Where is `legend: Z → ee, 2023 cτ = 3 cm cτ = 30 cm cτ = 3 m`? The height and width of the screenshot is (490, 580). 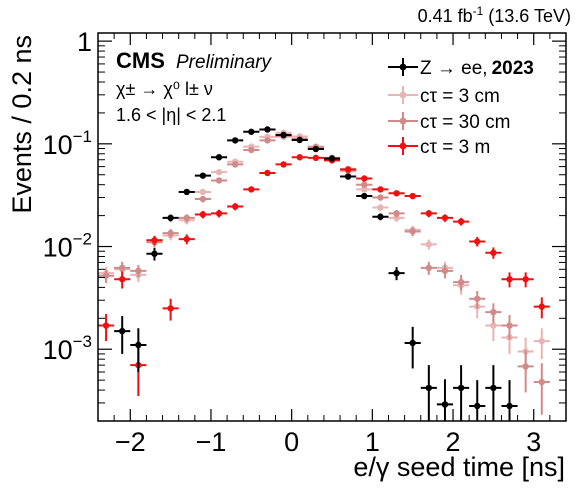 legend: Z → ee, 2023 cτ = 3 cm cτ = 30 cm cτ = 3 m is located at coordinates (461, 108).